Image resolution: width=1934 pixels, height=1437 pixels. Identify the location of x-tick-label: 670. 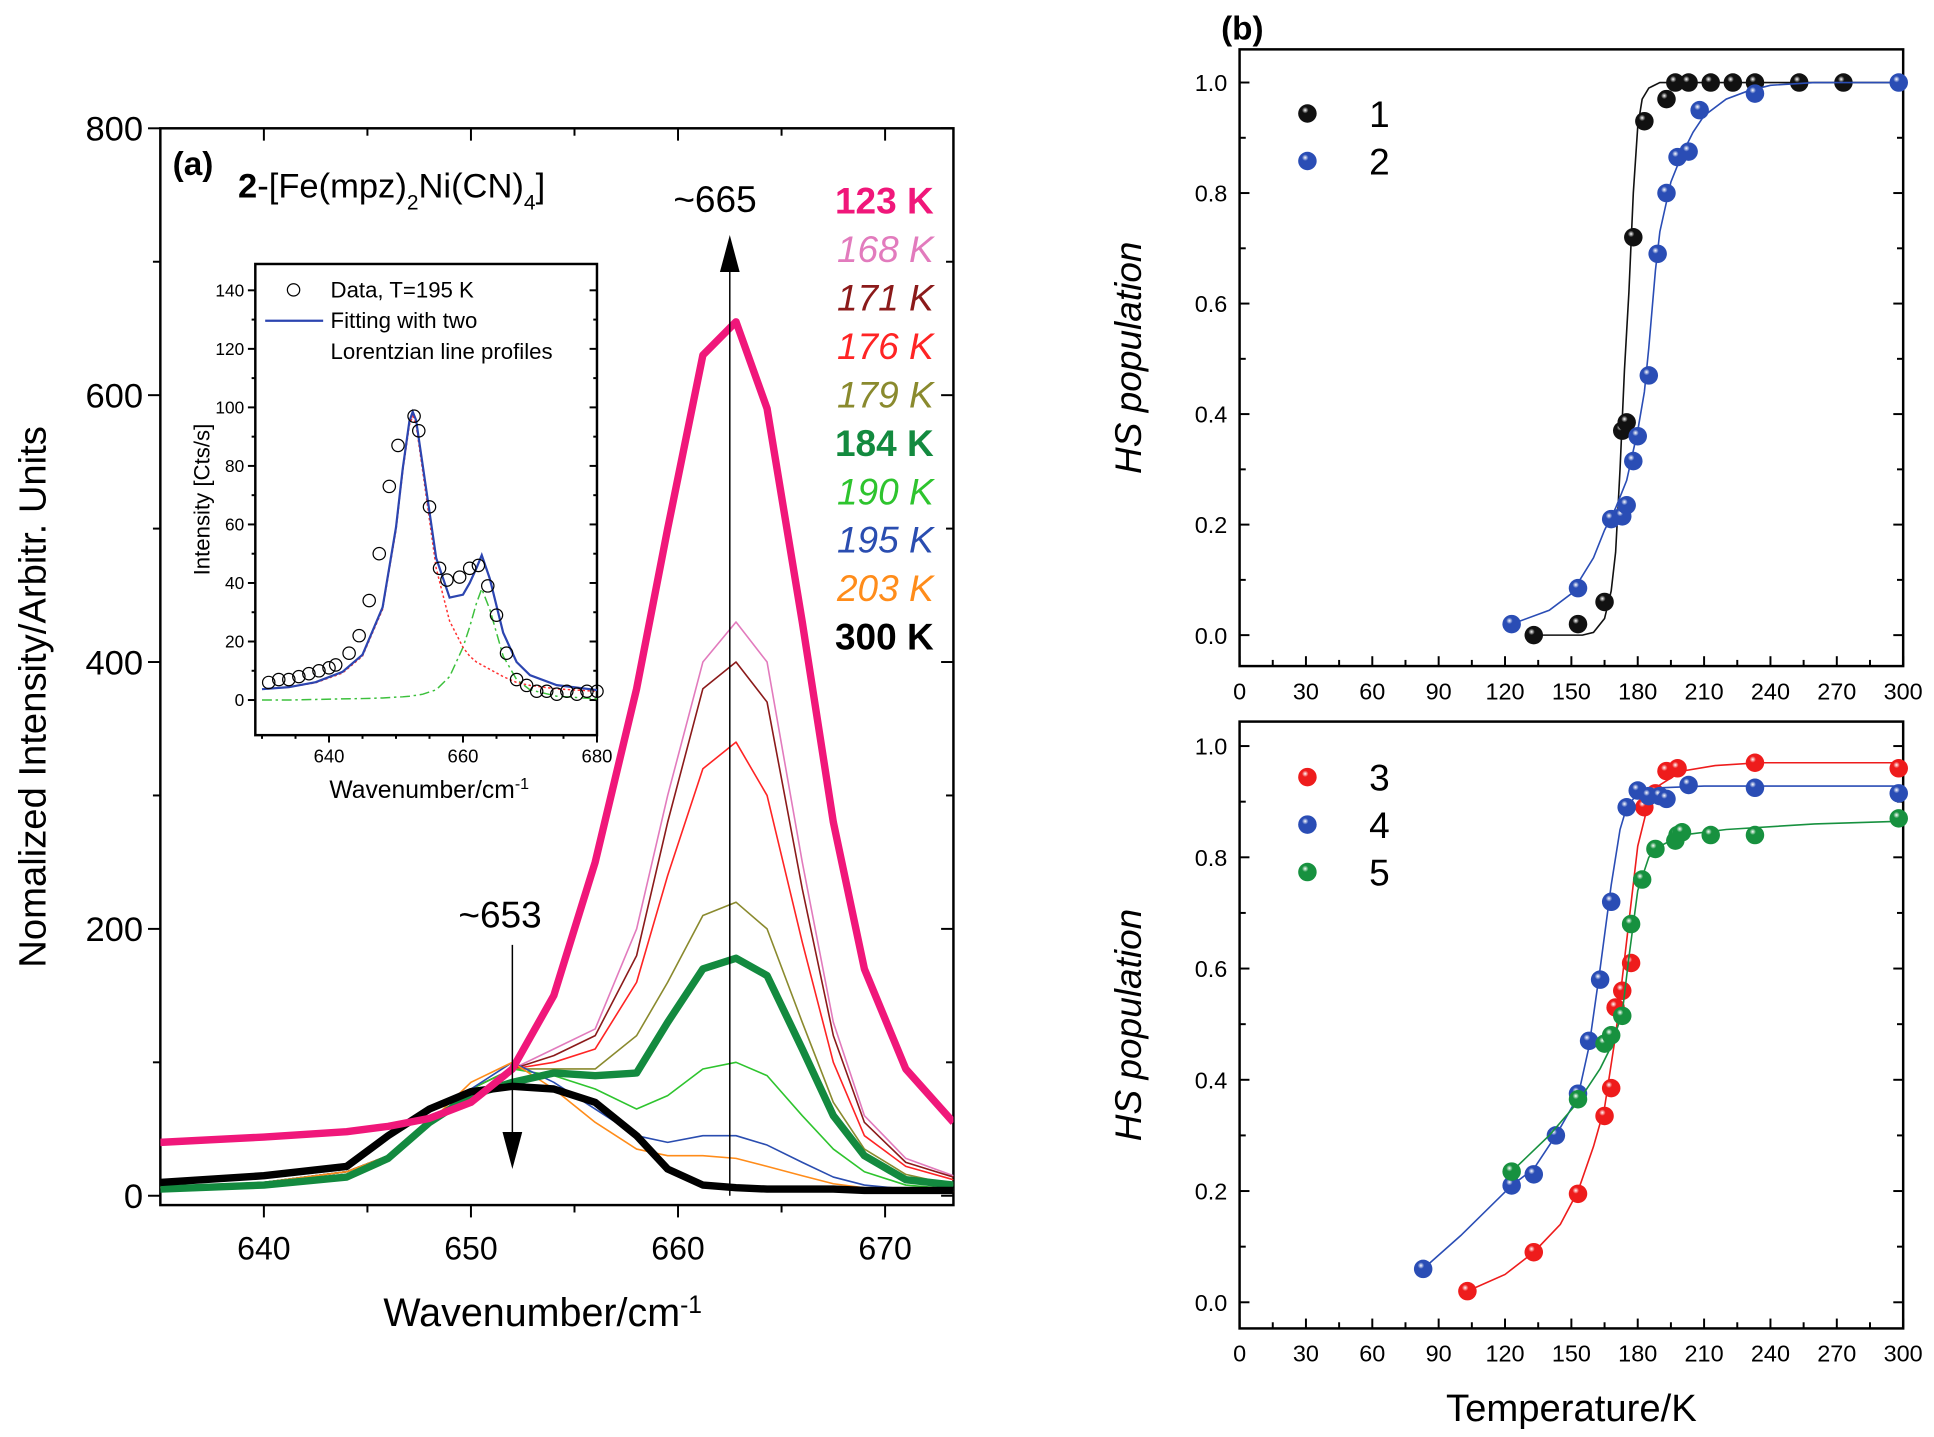
(884, 1248).